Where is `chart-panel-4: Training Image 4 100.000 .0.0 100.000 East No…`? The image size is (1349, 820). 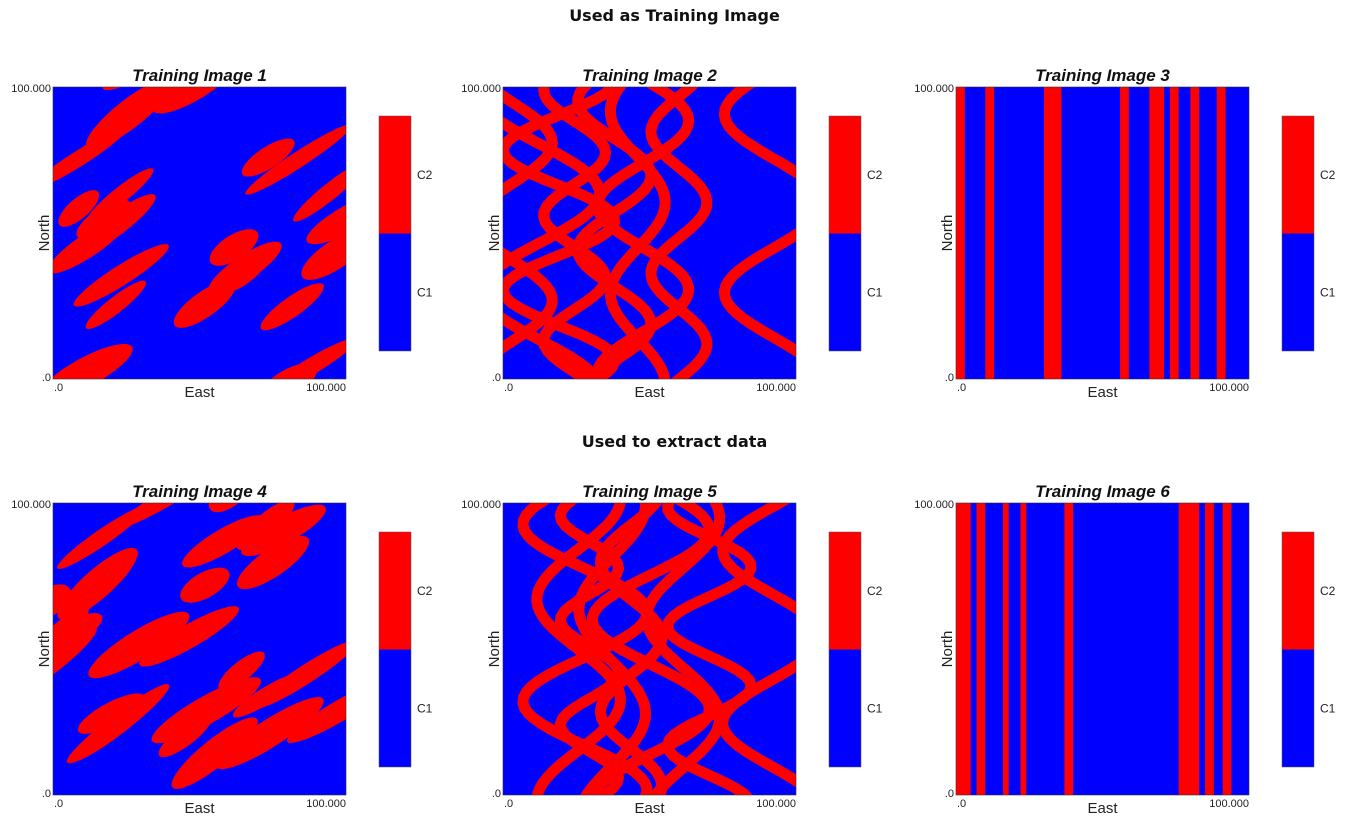
chart-panel-4: Training Image 4 100.000 .0.0 100.000 East No… is located at coordinates (221, 649).